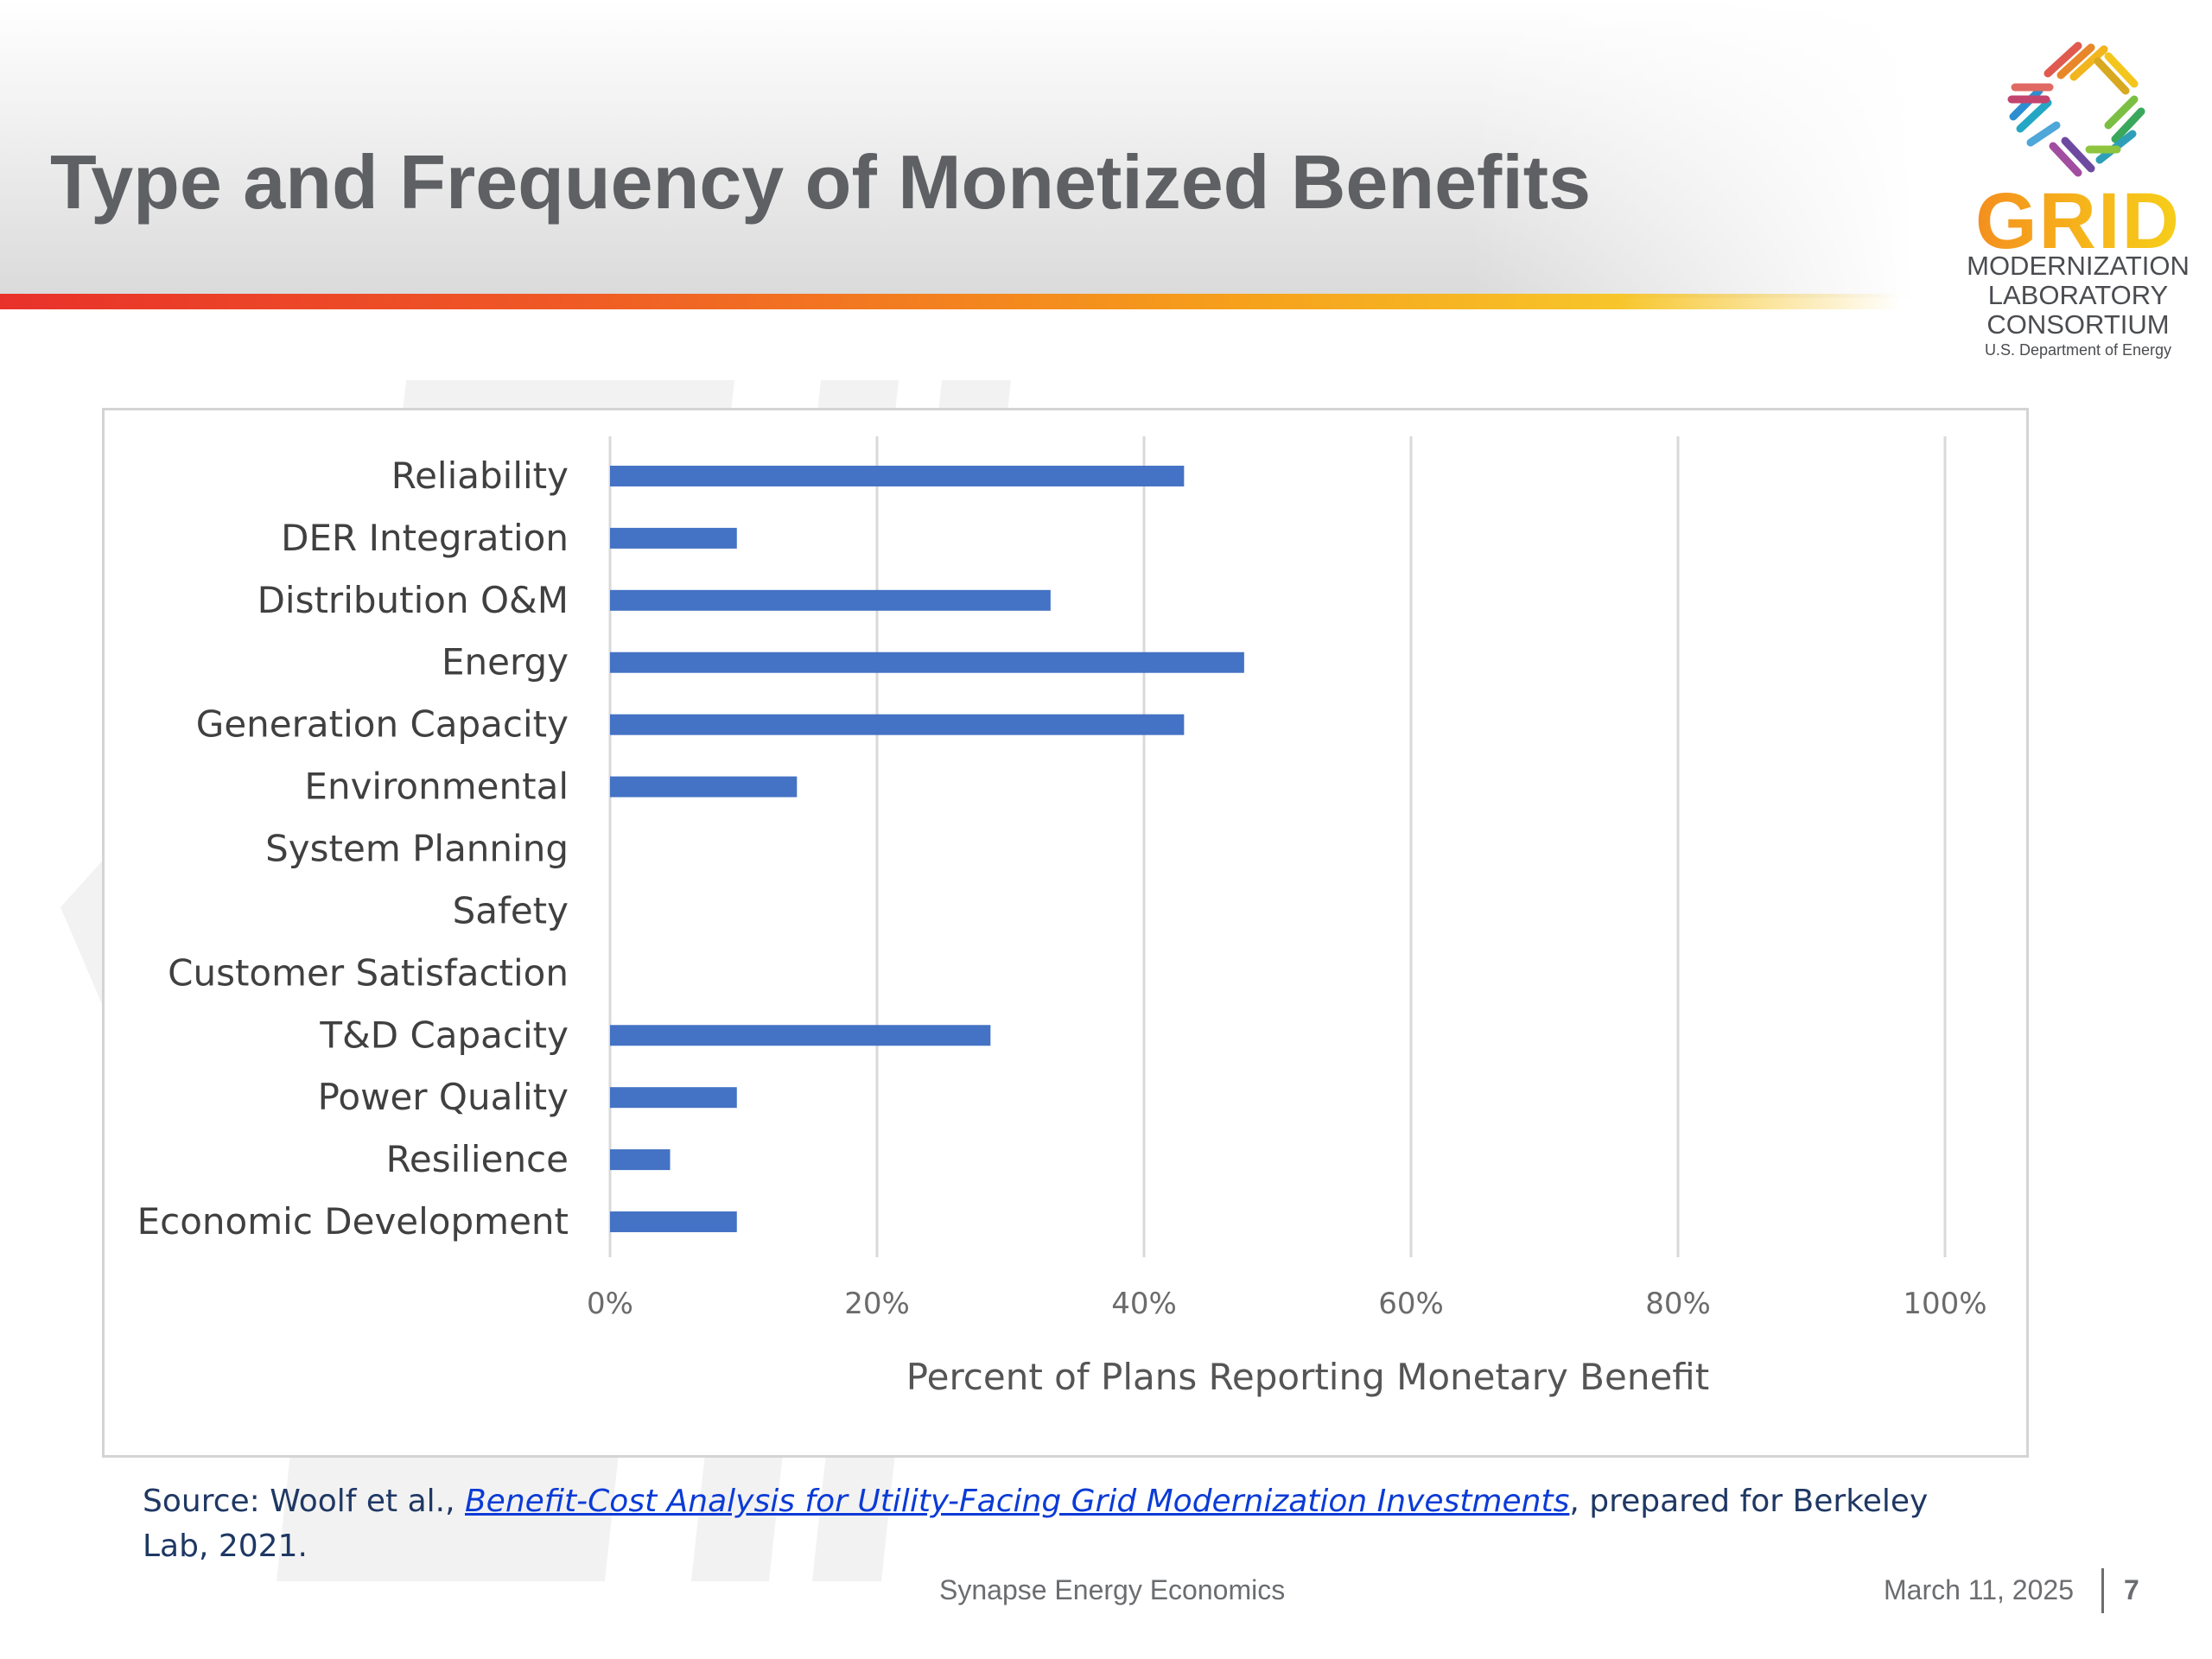 This screenshot has height=1659, width=2212. I want to click on logo-wordmark: GRID, so click(2078, 221).